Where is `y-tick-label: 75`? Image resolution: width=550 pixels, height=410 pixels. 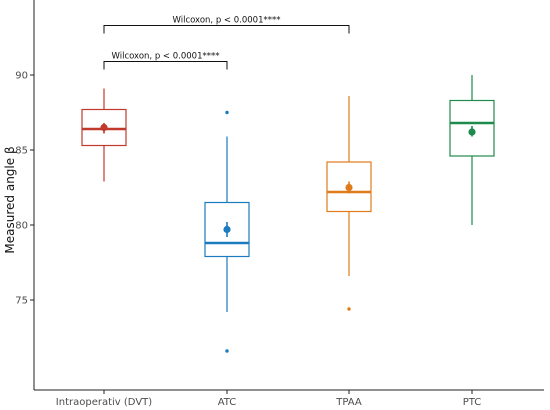
y-tick-label: 75 is located at coordinates (21, 301).